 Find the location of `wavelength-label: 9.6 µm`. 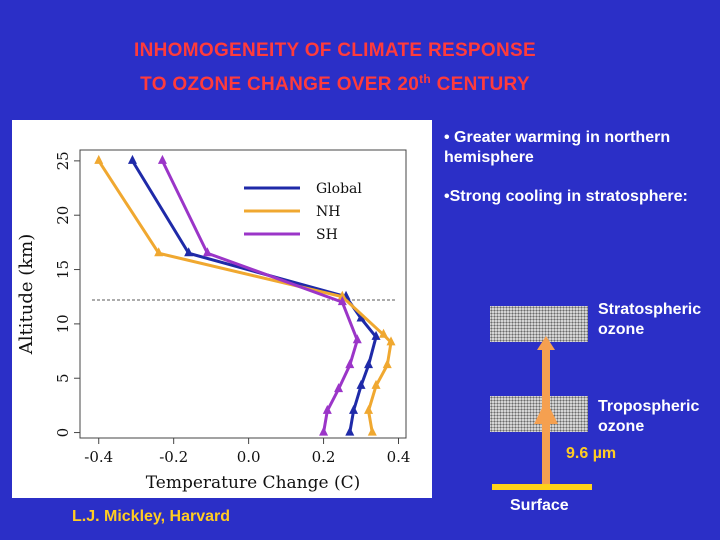

wavelength-label: 9.6 µm is located at coordinates (591, 453).